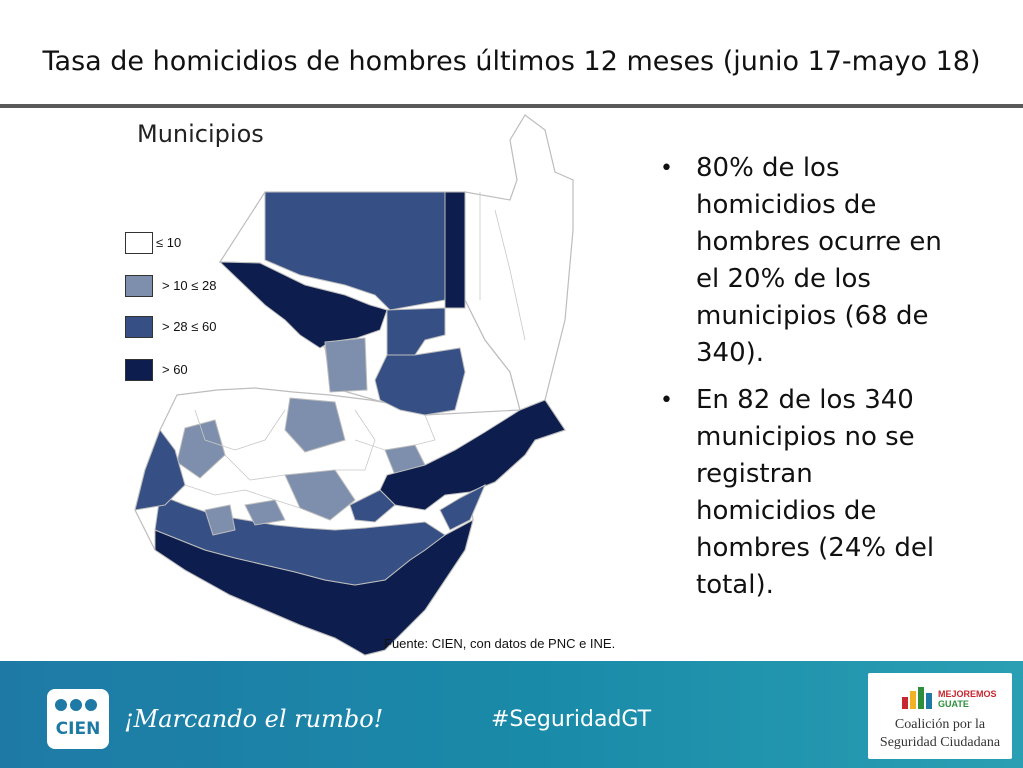  Describe the element at coordinates (455, 250) in the screenshot. I see `map-region-peten-high` at that location.